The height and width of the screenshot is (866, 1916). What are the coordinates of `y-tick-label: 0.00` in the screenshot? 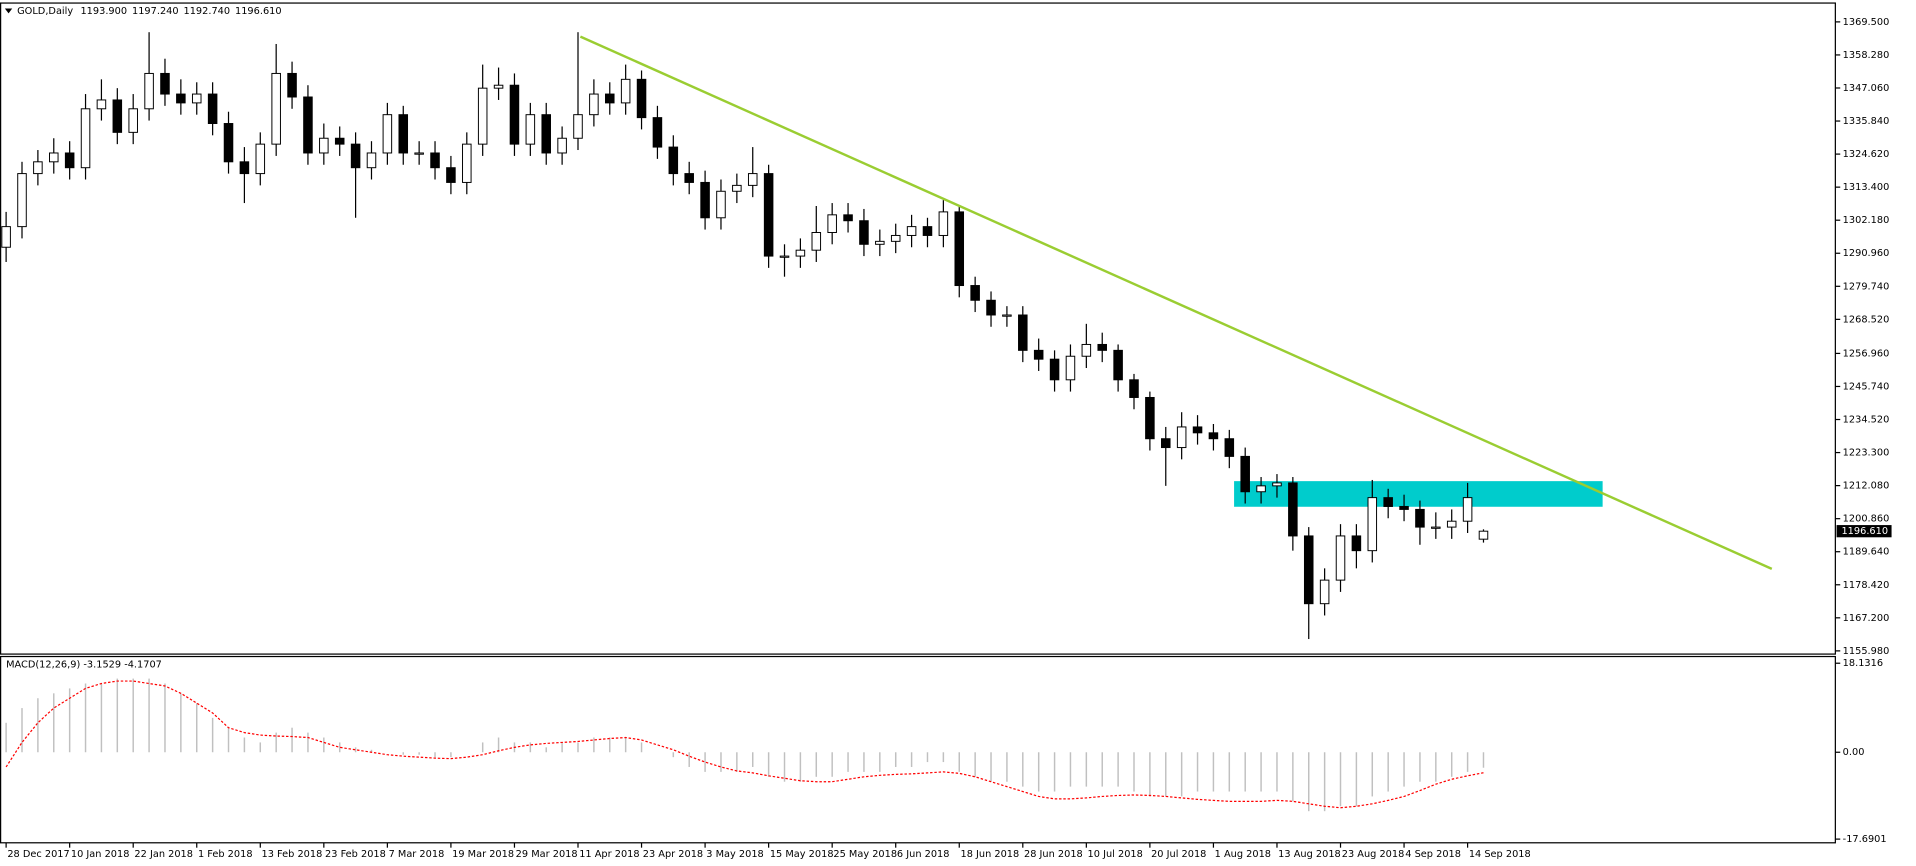 It's located at (1854, 752).